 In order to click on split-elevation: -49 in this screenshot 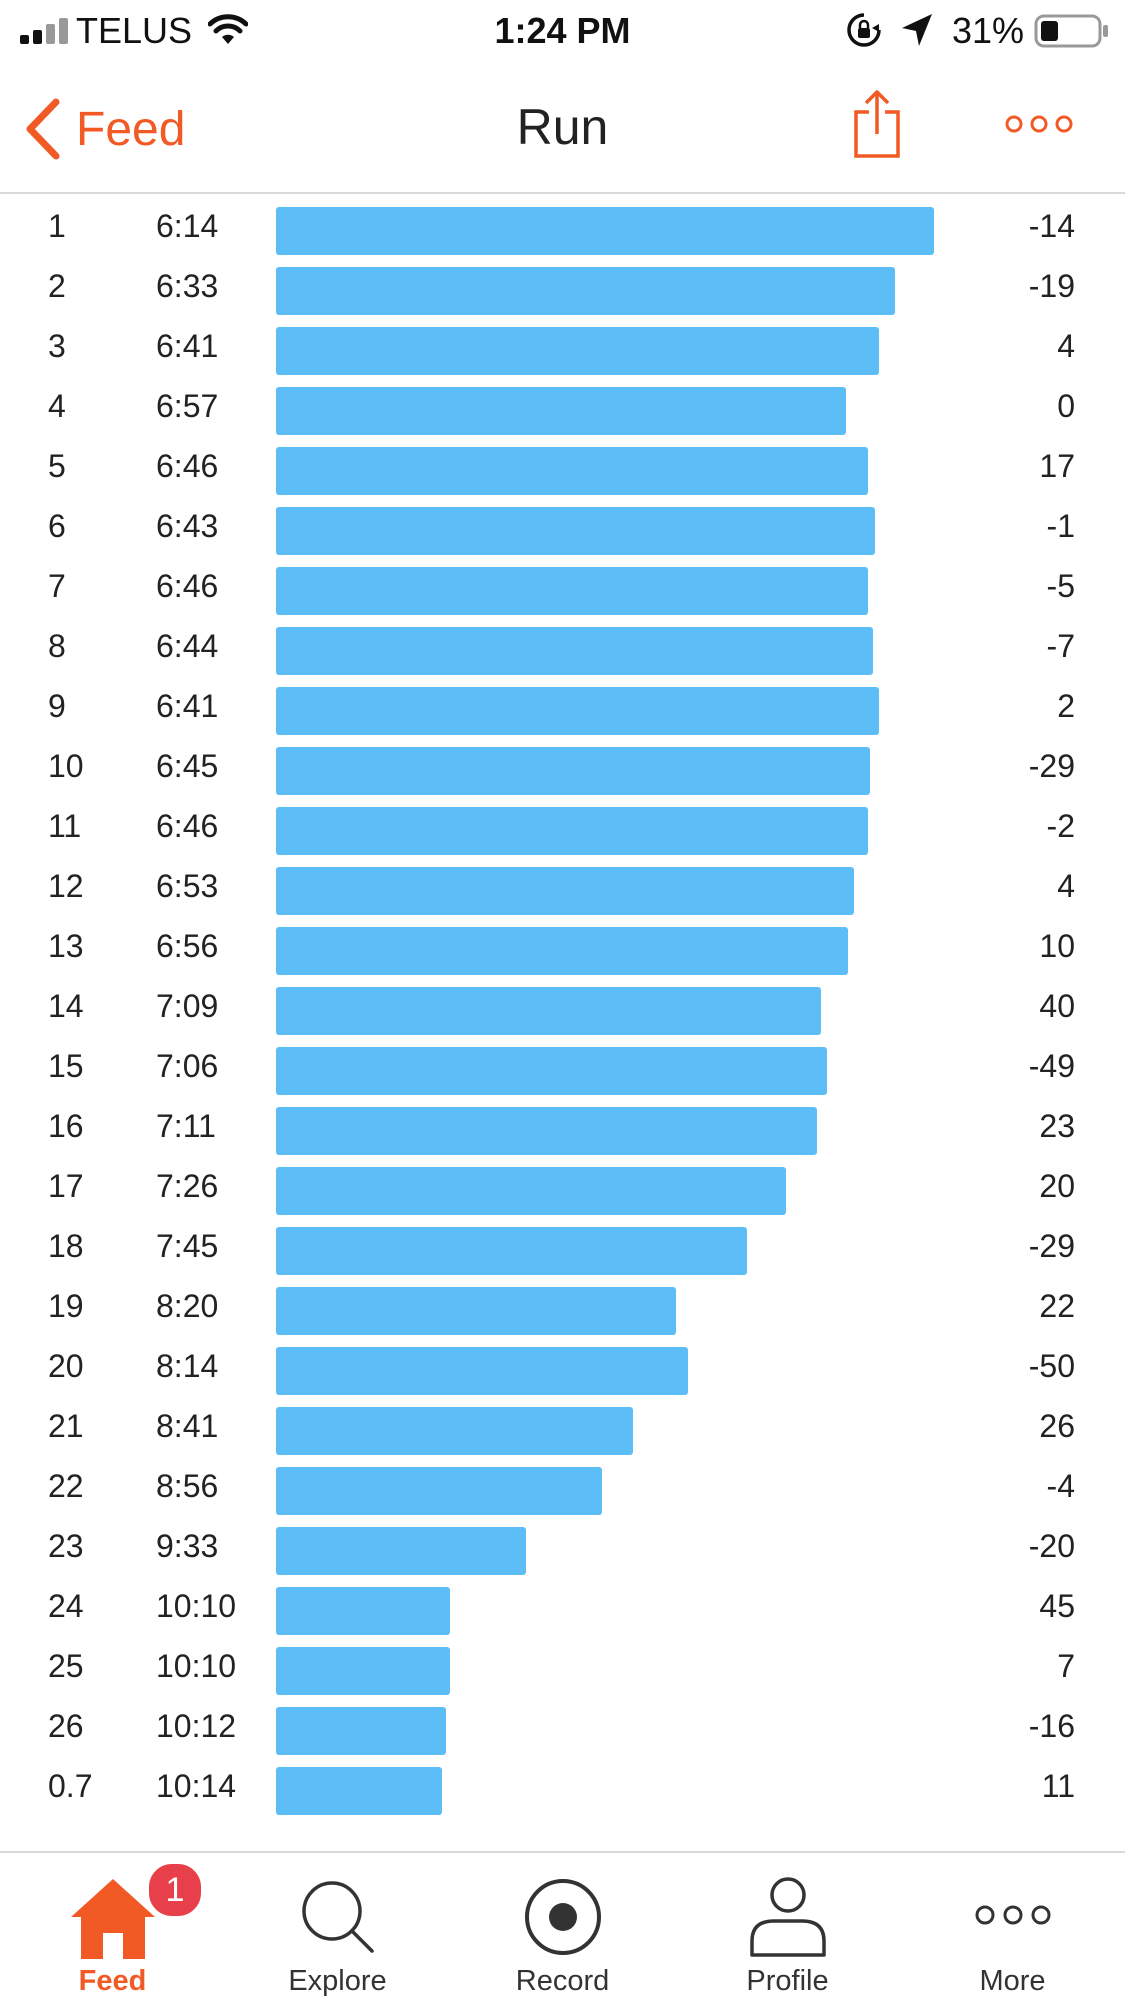, I will do `click(1051, 1066)`.